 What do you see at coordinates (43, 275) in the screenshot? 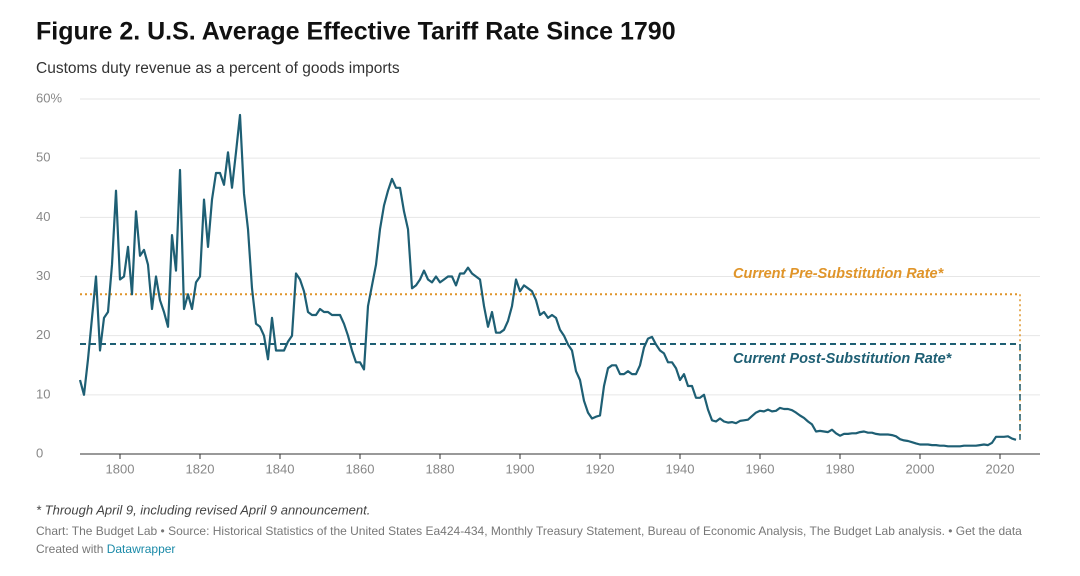
I see `y-tick-label: 30` at bounding box center [43, 275].